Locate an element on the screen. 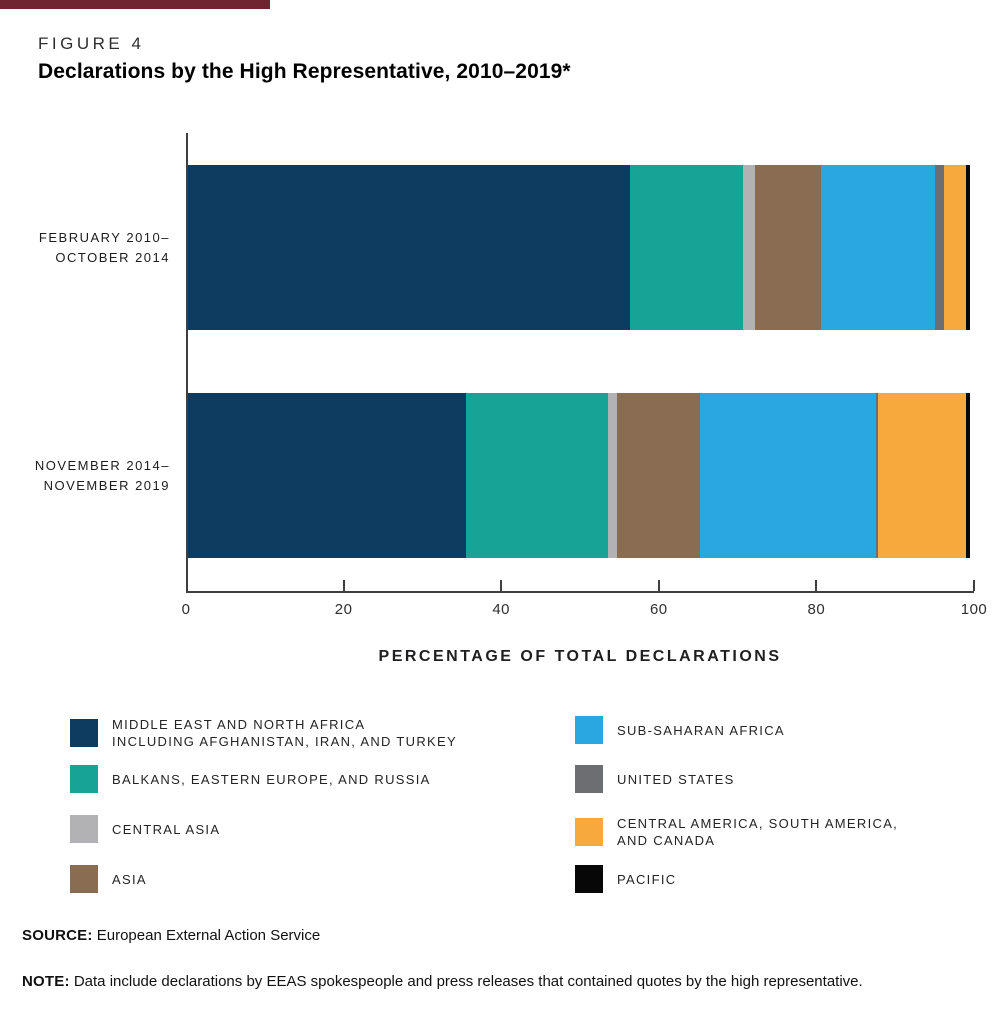  tick-label: 100 is located at coordinates (974, 609).